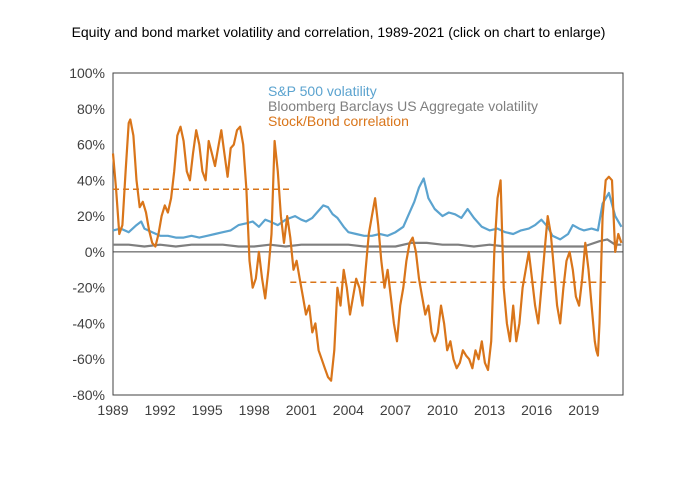 The image size is (677, 481). Describe the element at coordinates (95, 252) in the screenshot. I see `y-tick-label: 0%` at that location.